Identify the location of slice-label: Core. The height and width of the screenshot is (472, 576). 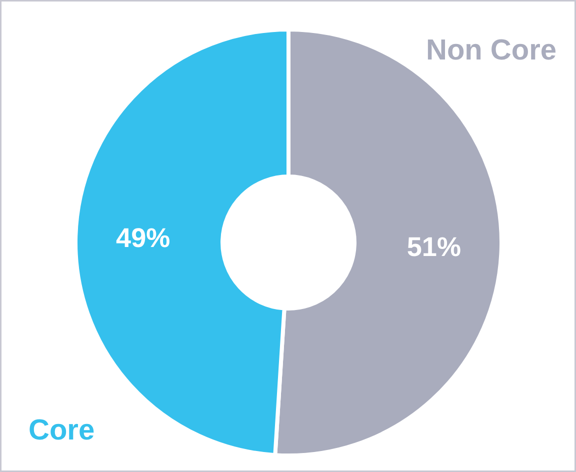
(61, 430).